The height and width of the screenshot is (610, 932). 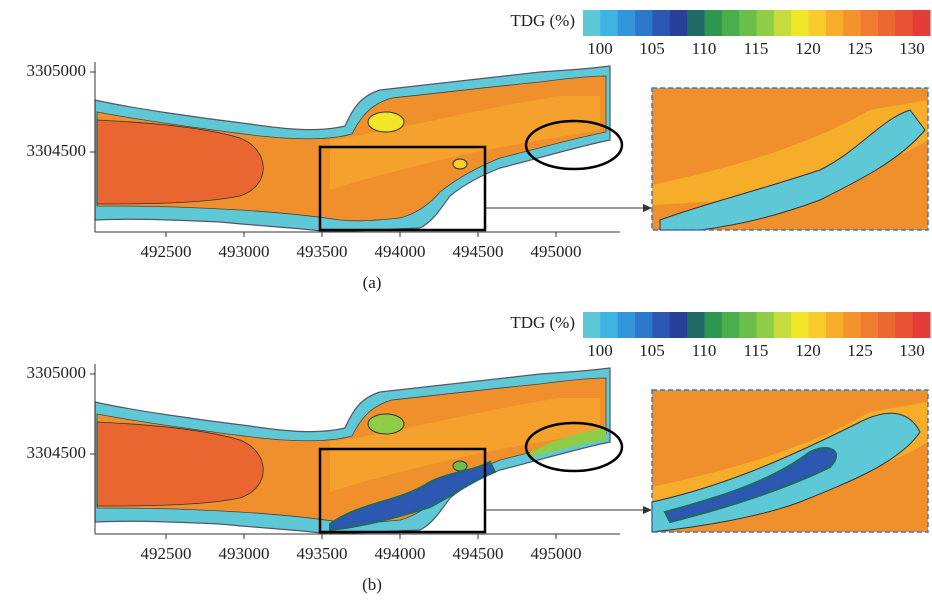 I want to click on inset-blue, so click(x=750, y=485).